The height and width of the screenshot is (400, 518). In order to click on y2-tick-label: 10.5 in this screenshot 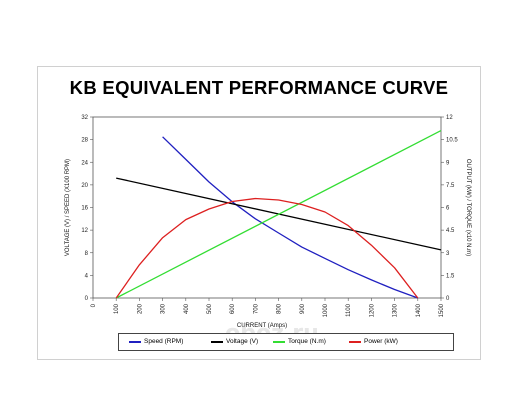, I will do `click(452, 141)`.